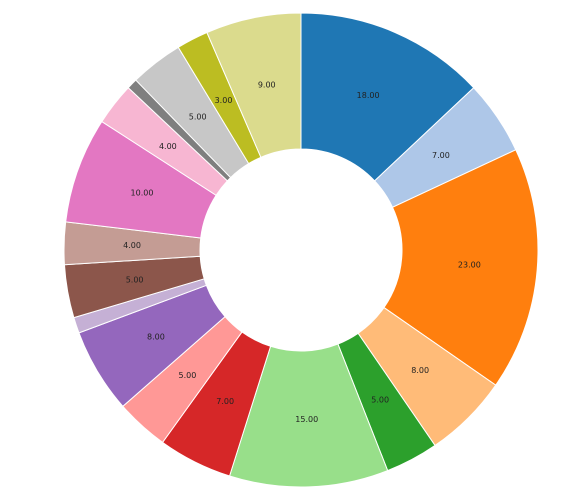 The height and width of the screenshot is (499, 565). I want to click on slice-label-9: 8.00, so click(156, 337).